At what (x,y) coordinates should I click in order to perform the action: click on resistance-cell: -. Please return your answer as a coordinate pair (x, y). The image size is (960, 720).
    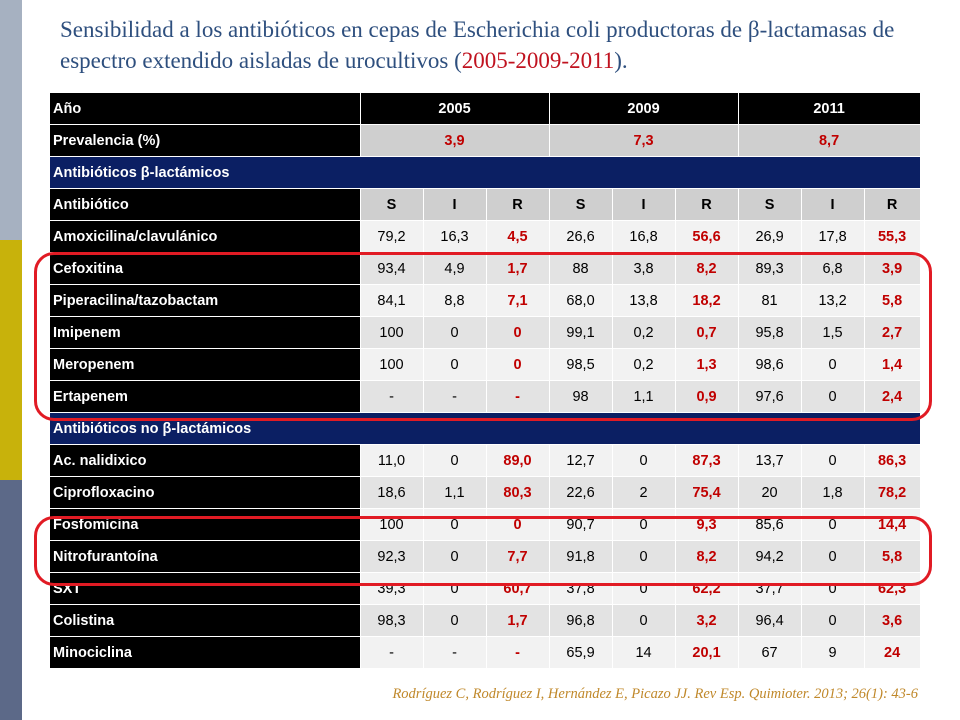
    Looking at the image, I should click on (518, 652).